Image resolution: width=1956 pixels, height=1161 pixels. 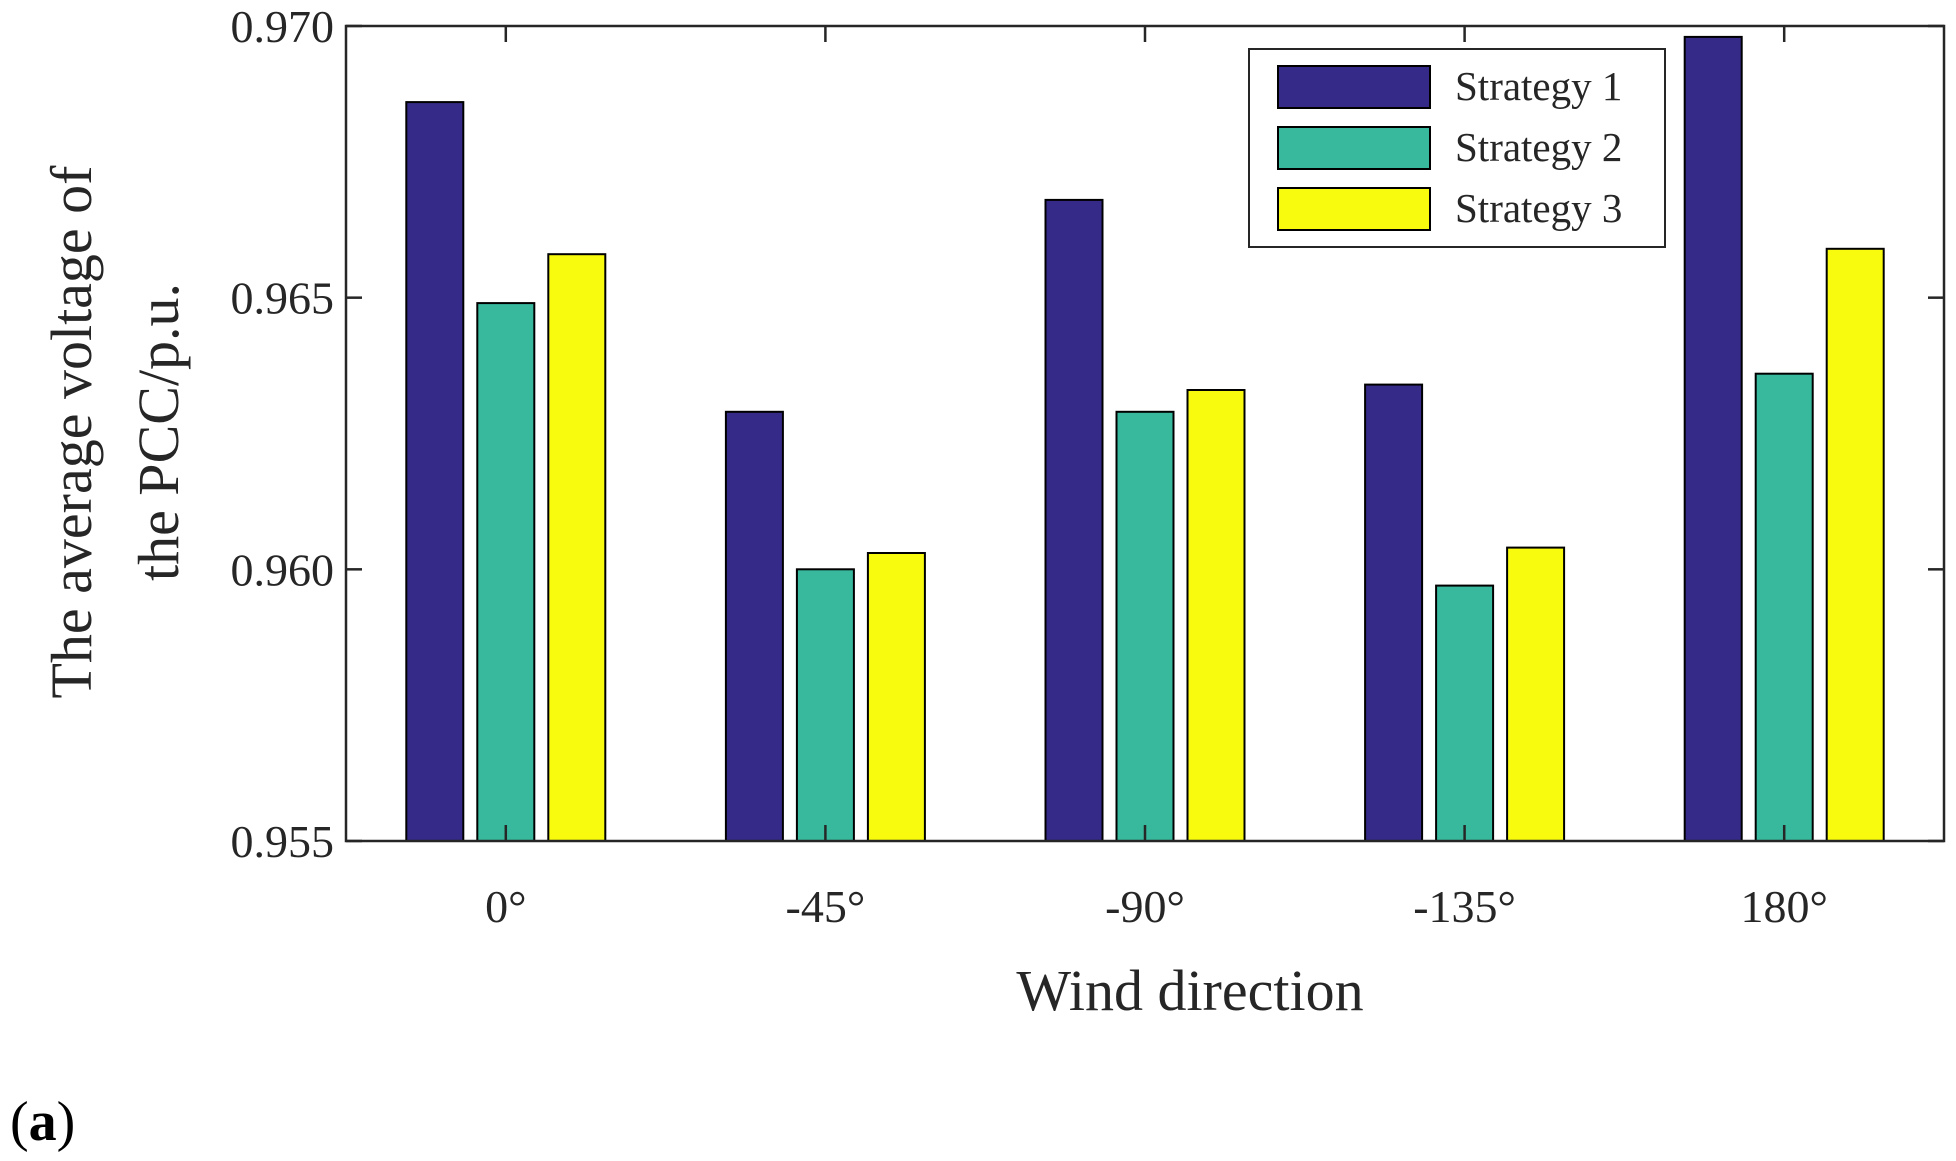 What do you see at coordinates (283, 26) in the screenshot?
I see `y-tick-label: 0.970` at bounding box center [283, 26].